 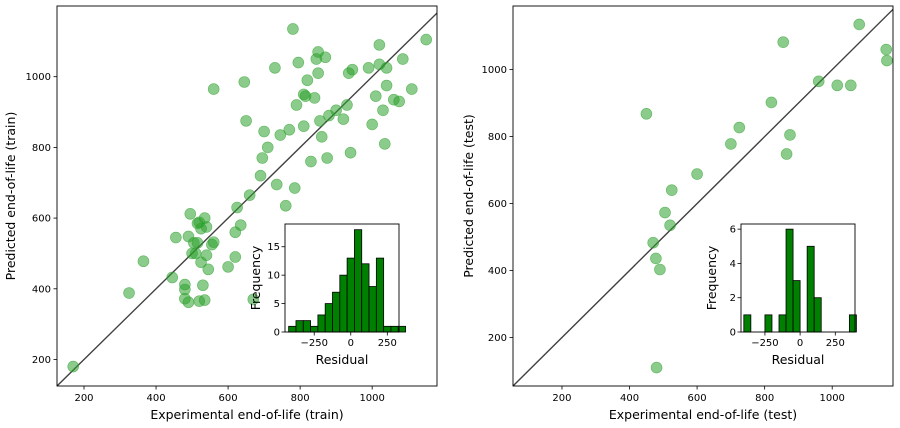 What do you see at coordinates (497, 204) in the screenshot?
I see `test-y-tick-label: 600` at bounding box center [497, 204].